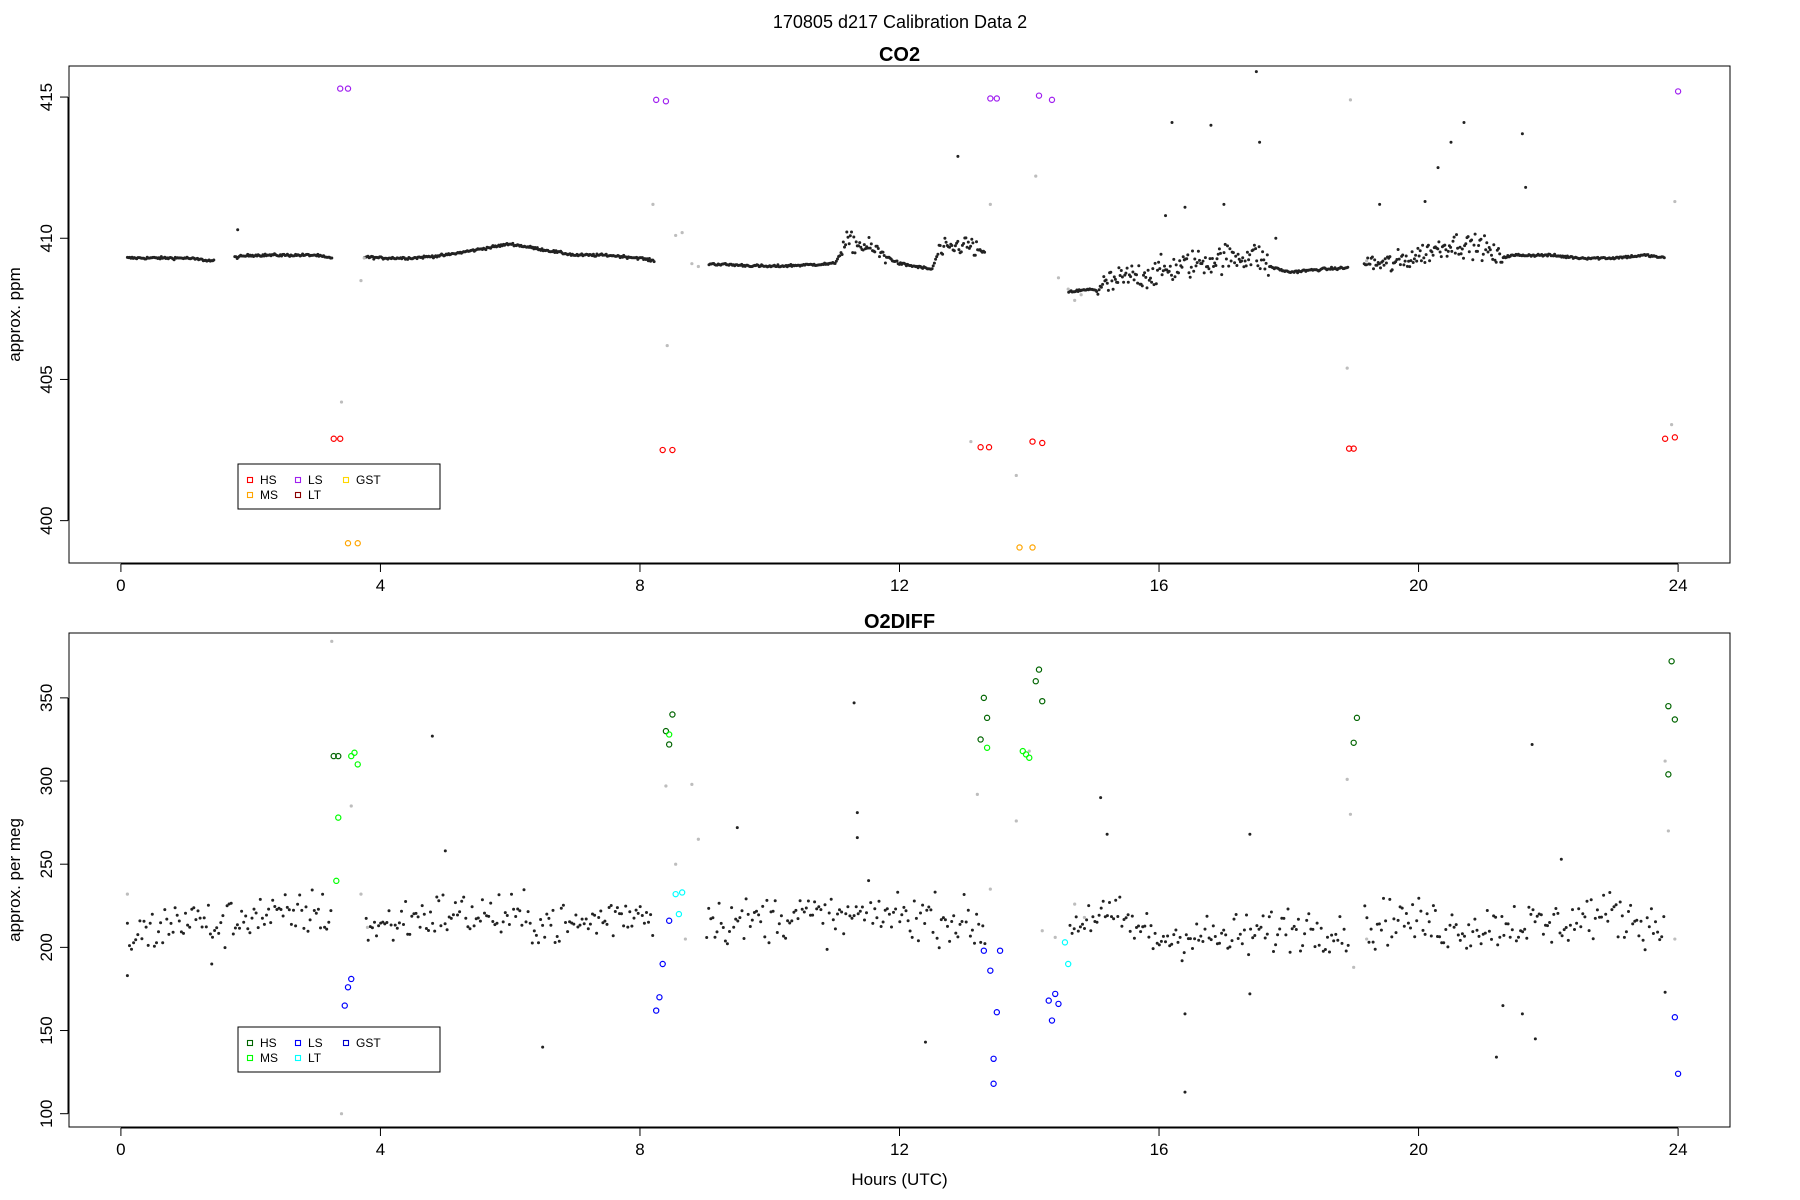  I want to click on series-lt, so click(872, 928).